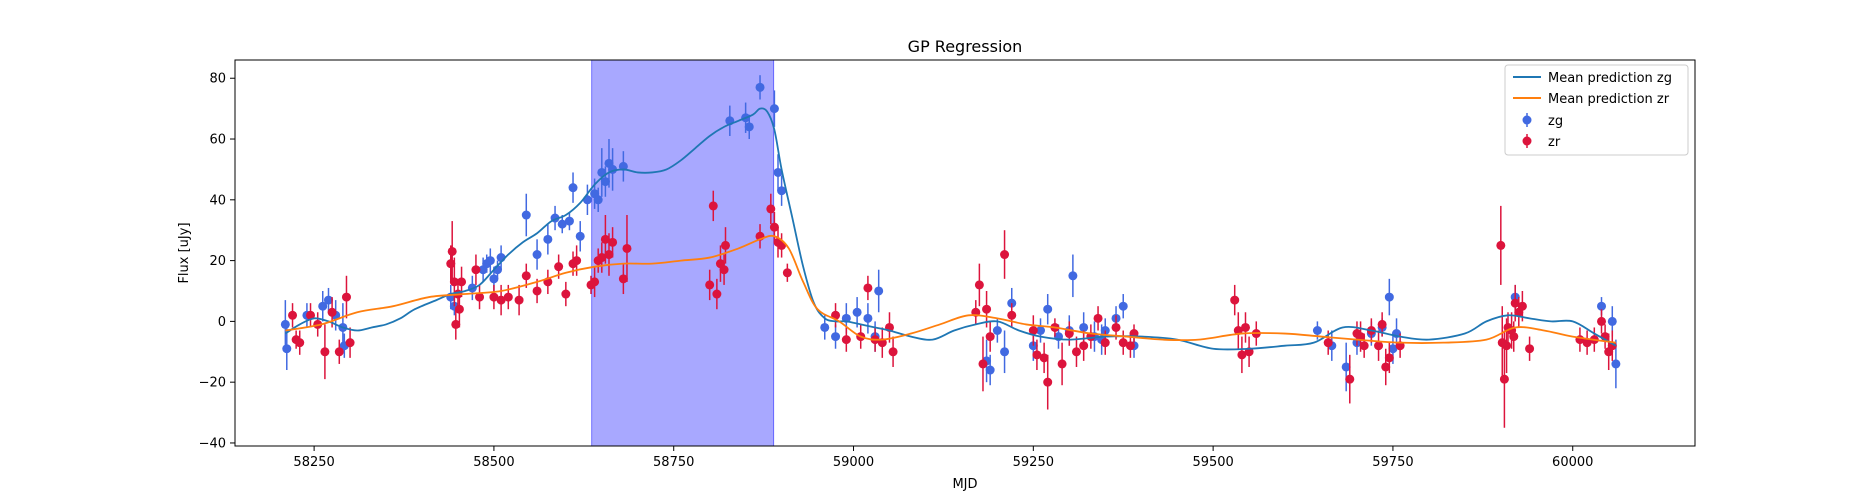 Image resolution: width=1875 pixels, height=500 pixels. What do you see at coordinates (1033, 462) in the screenshot?
I see `x-tick-label: 59250` at bounding box center [1033, 462].